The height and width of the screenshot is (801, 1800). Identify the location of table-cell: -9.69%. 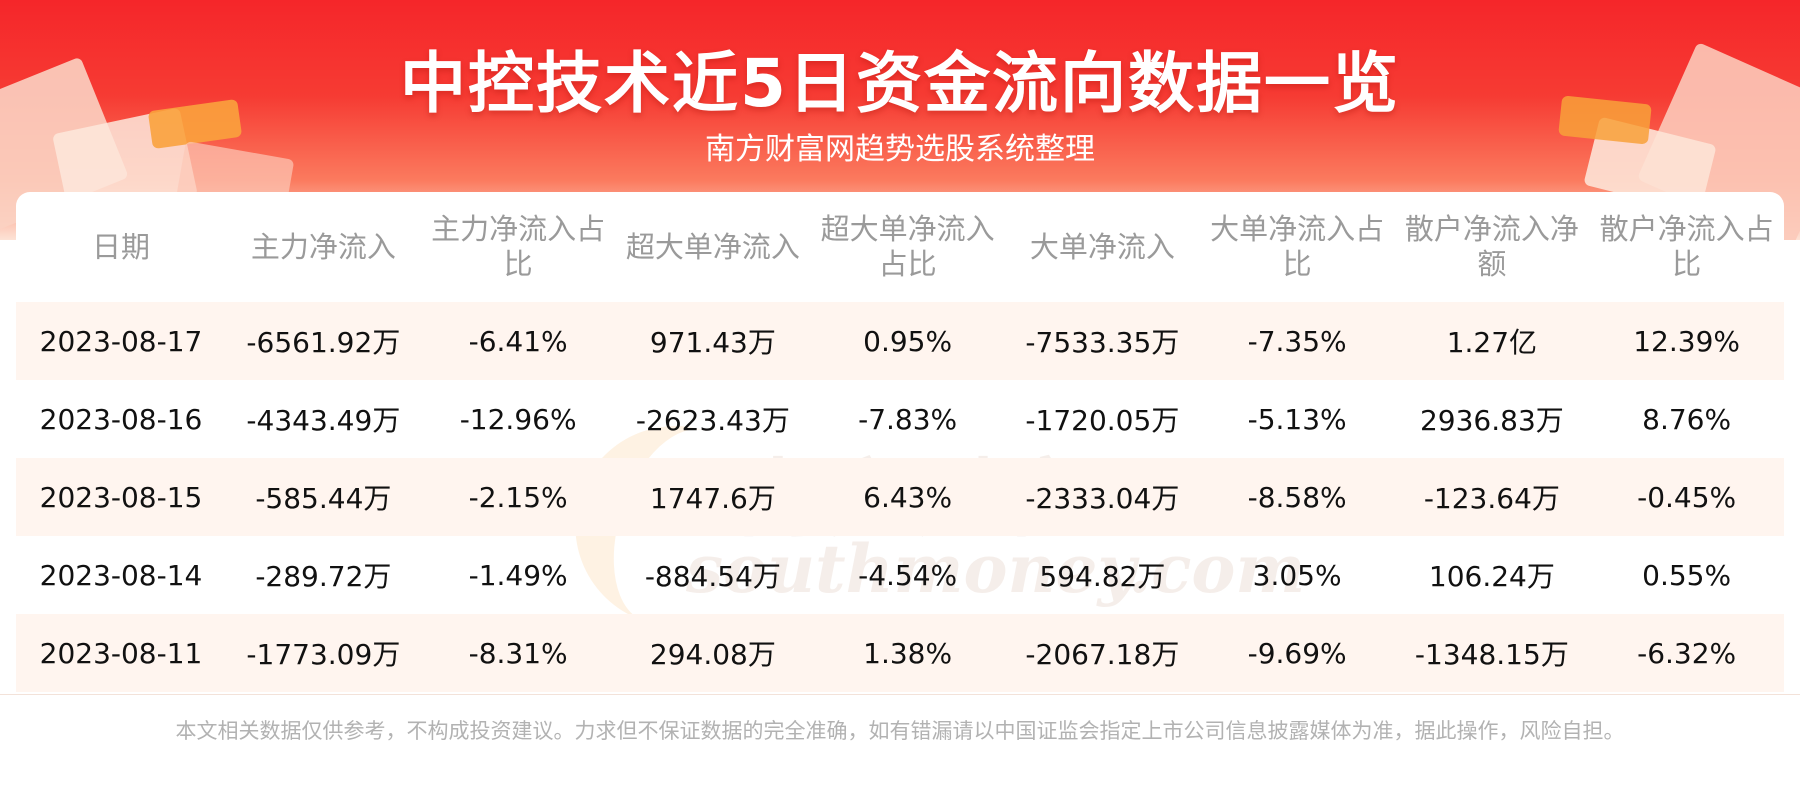
(1297, 653).